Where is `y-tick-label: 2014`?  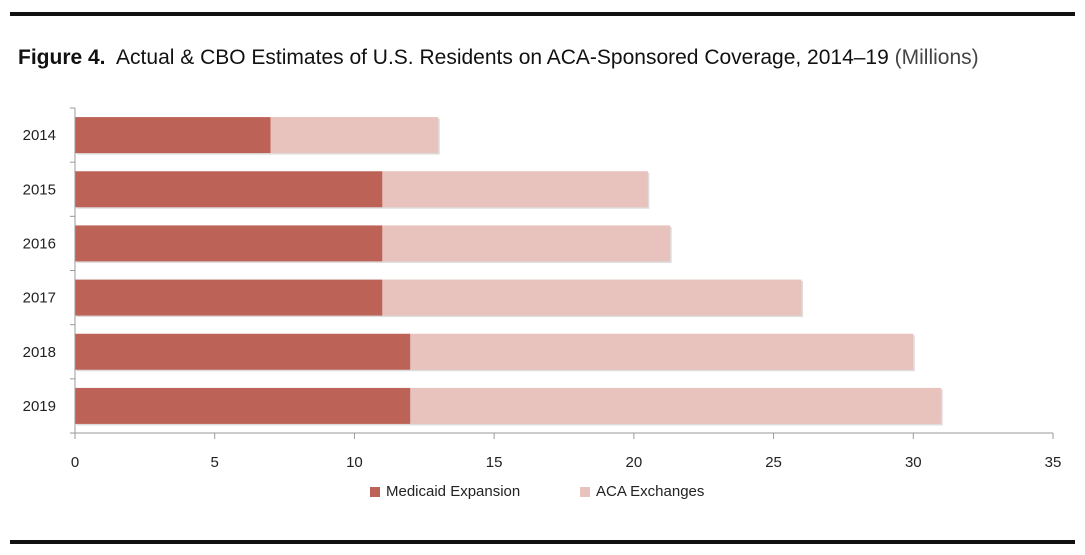
y-tick-label: 2014 is located at coordinates (39, 135).